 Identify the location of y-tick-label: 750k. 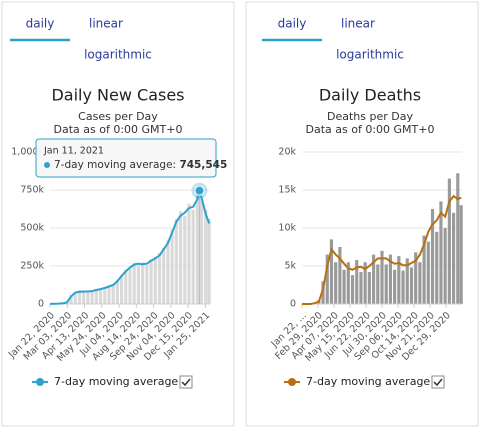
(32, 190).